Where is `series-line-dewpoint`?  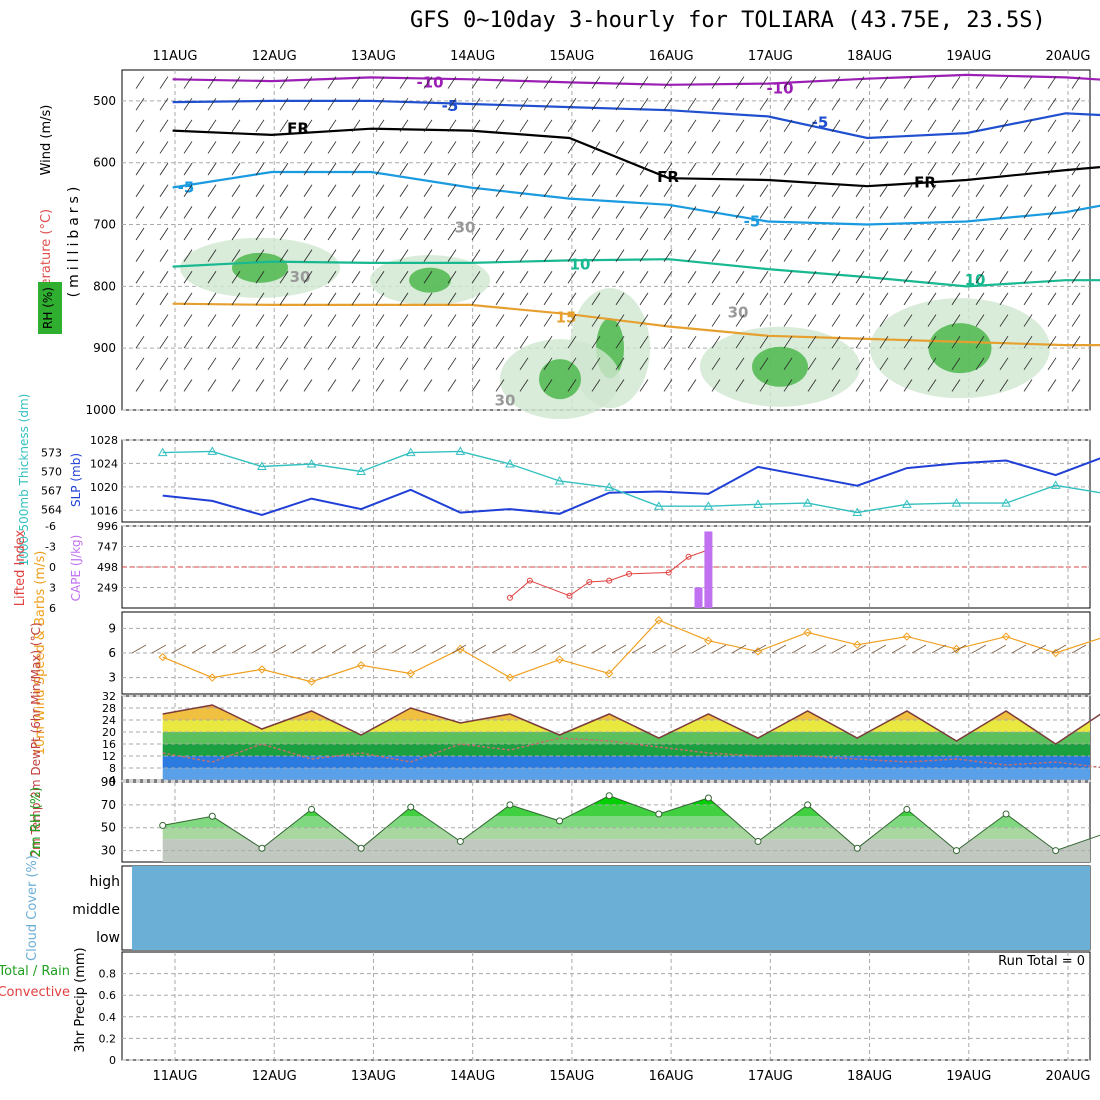 series-line-dewpoint is located at coordinates (631, 753).